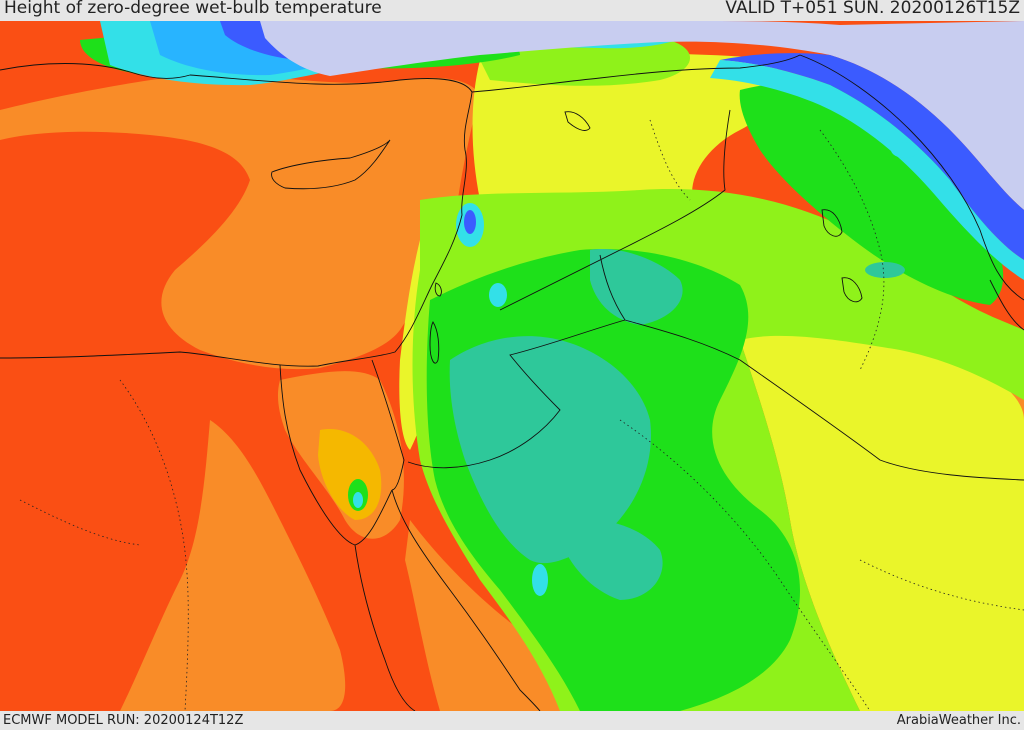  What do you see at coordinates (470, 222) in the screenshot?
I see `cold-spot-lebanon-core` at bounding box center [470, 222].